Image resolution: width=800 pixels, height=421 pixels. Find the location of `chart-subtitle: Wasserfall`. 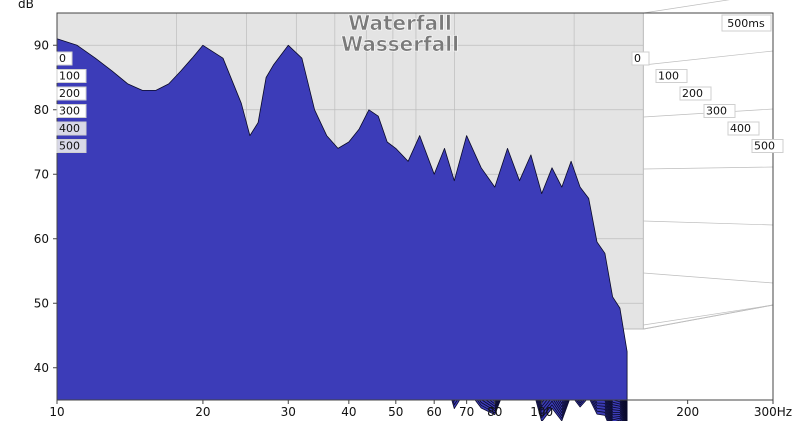

chart-subtitle: Wasserfall is located at coordinates (400, 44).